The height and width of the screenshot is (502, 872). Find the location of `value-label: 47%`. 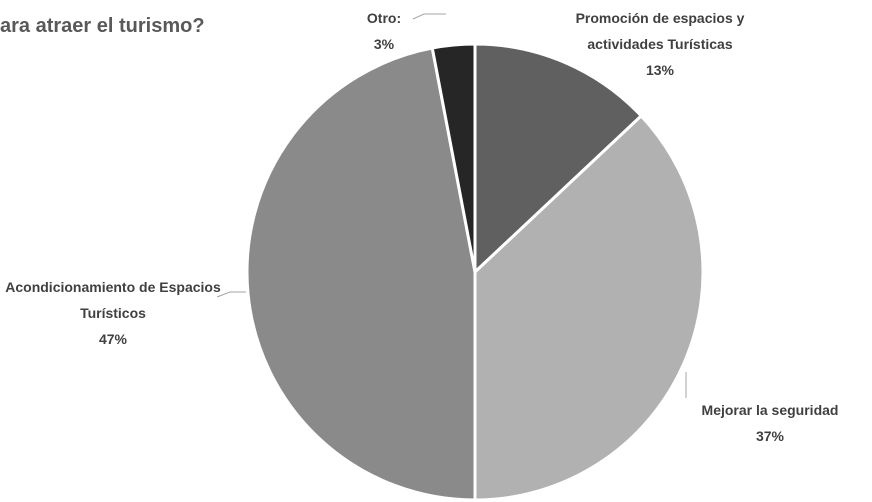

value-label: 47% is located at coordinates (113, 339).